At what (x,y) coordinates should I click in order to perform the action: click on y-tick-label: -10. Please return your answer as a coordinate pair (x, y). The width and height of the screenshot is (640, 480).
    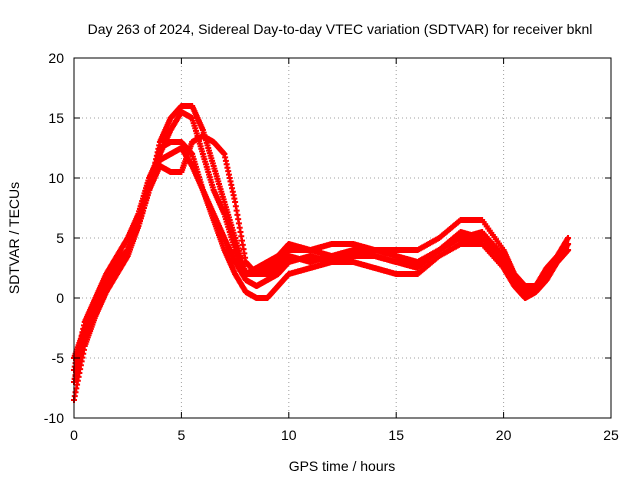
    Looking at the image, I should click on (54, 418).